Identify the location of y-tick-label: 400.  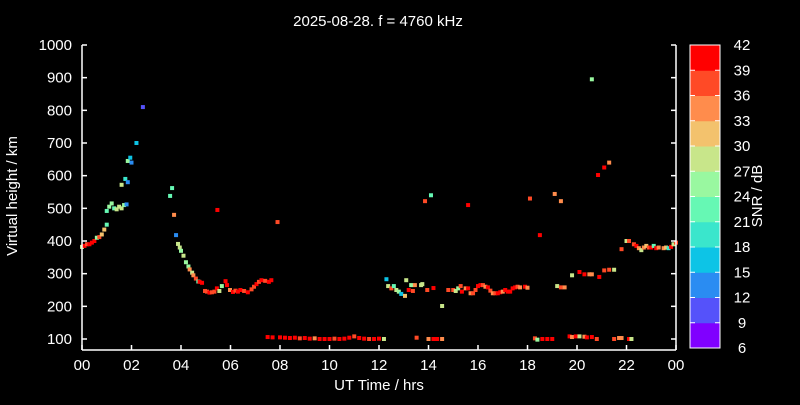
(59, 241).